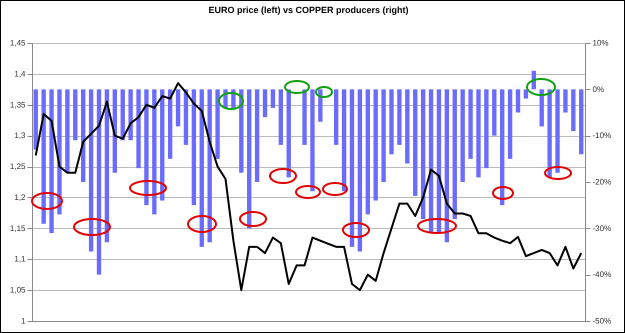 This screenshot has height=333, width=625. Describe the element at coordinates (18, 105) in the screenshot. I see `y-tick-label: 1,35` at that location.